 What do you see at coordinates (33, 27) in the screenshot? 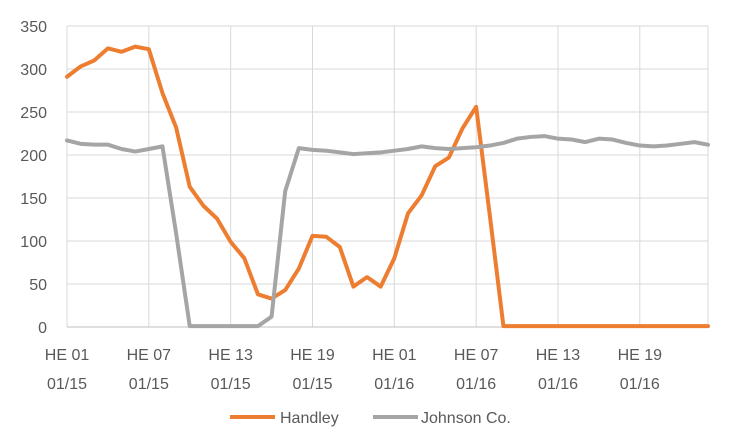
I see `y-tick-label: 350` at bounding box center [33, 27].